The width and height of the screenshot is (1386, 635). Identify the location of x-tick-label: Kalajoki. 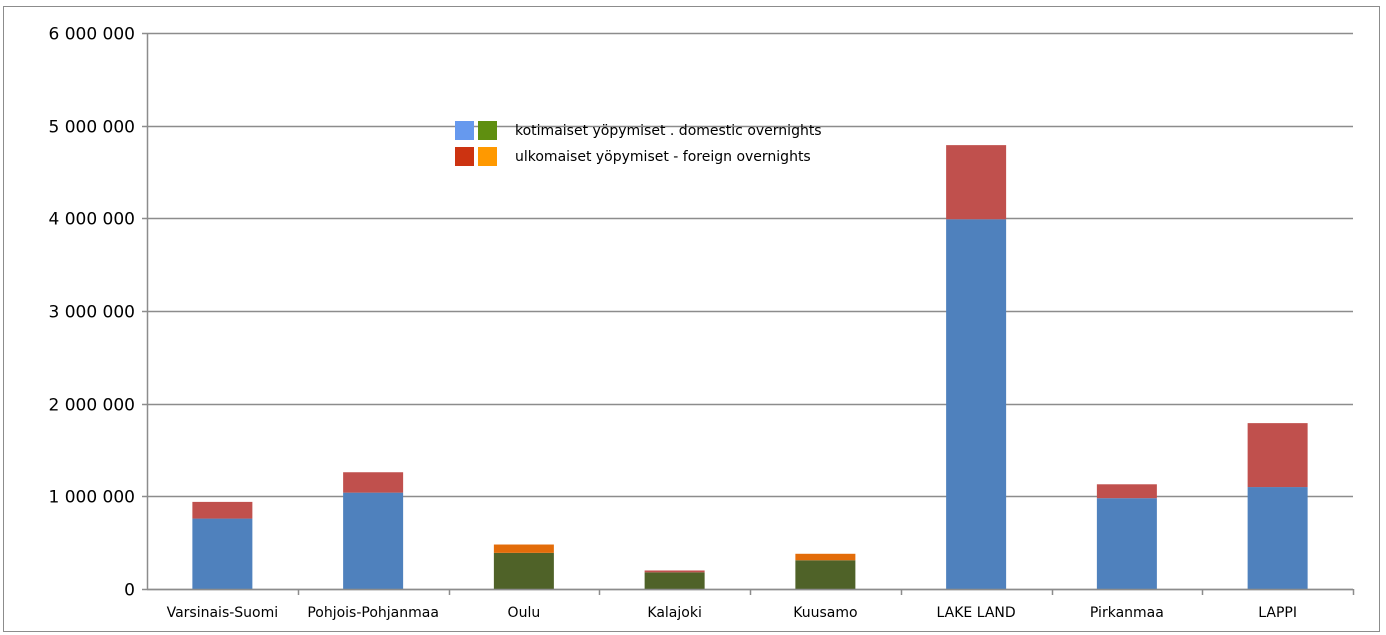
(674, 613).